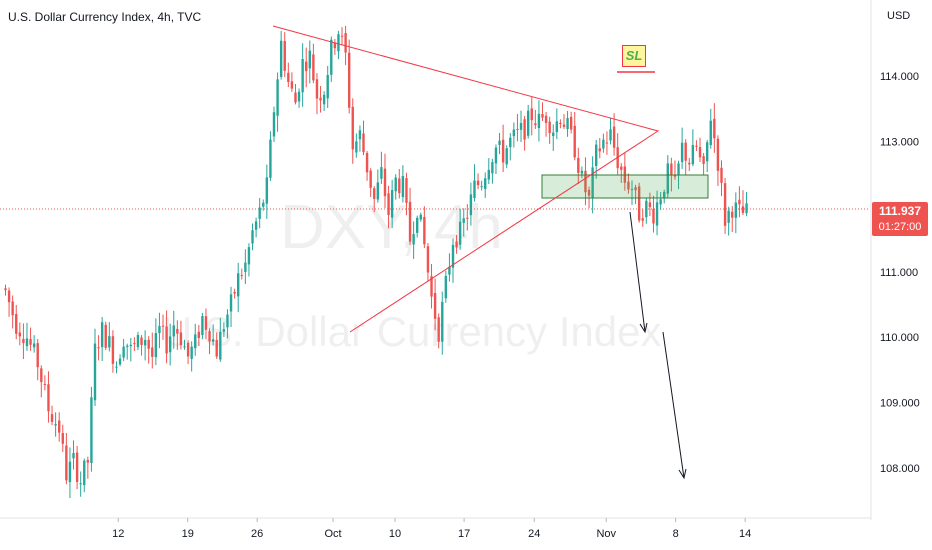 The width and height of the screenshot is (932, 550). I want to click on current-price-value: 111.937, so click(900, 211).